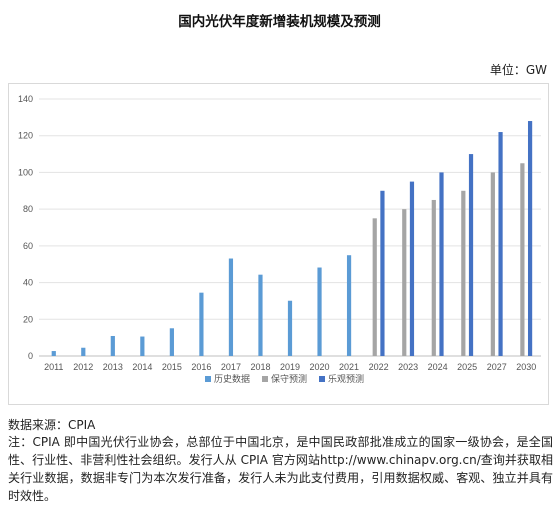  I want to click on y-tick-label: 140, so click(25, 99).